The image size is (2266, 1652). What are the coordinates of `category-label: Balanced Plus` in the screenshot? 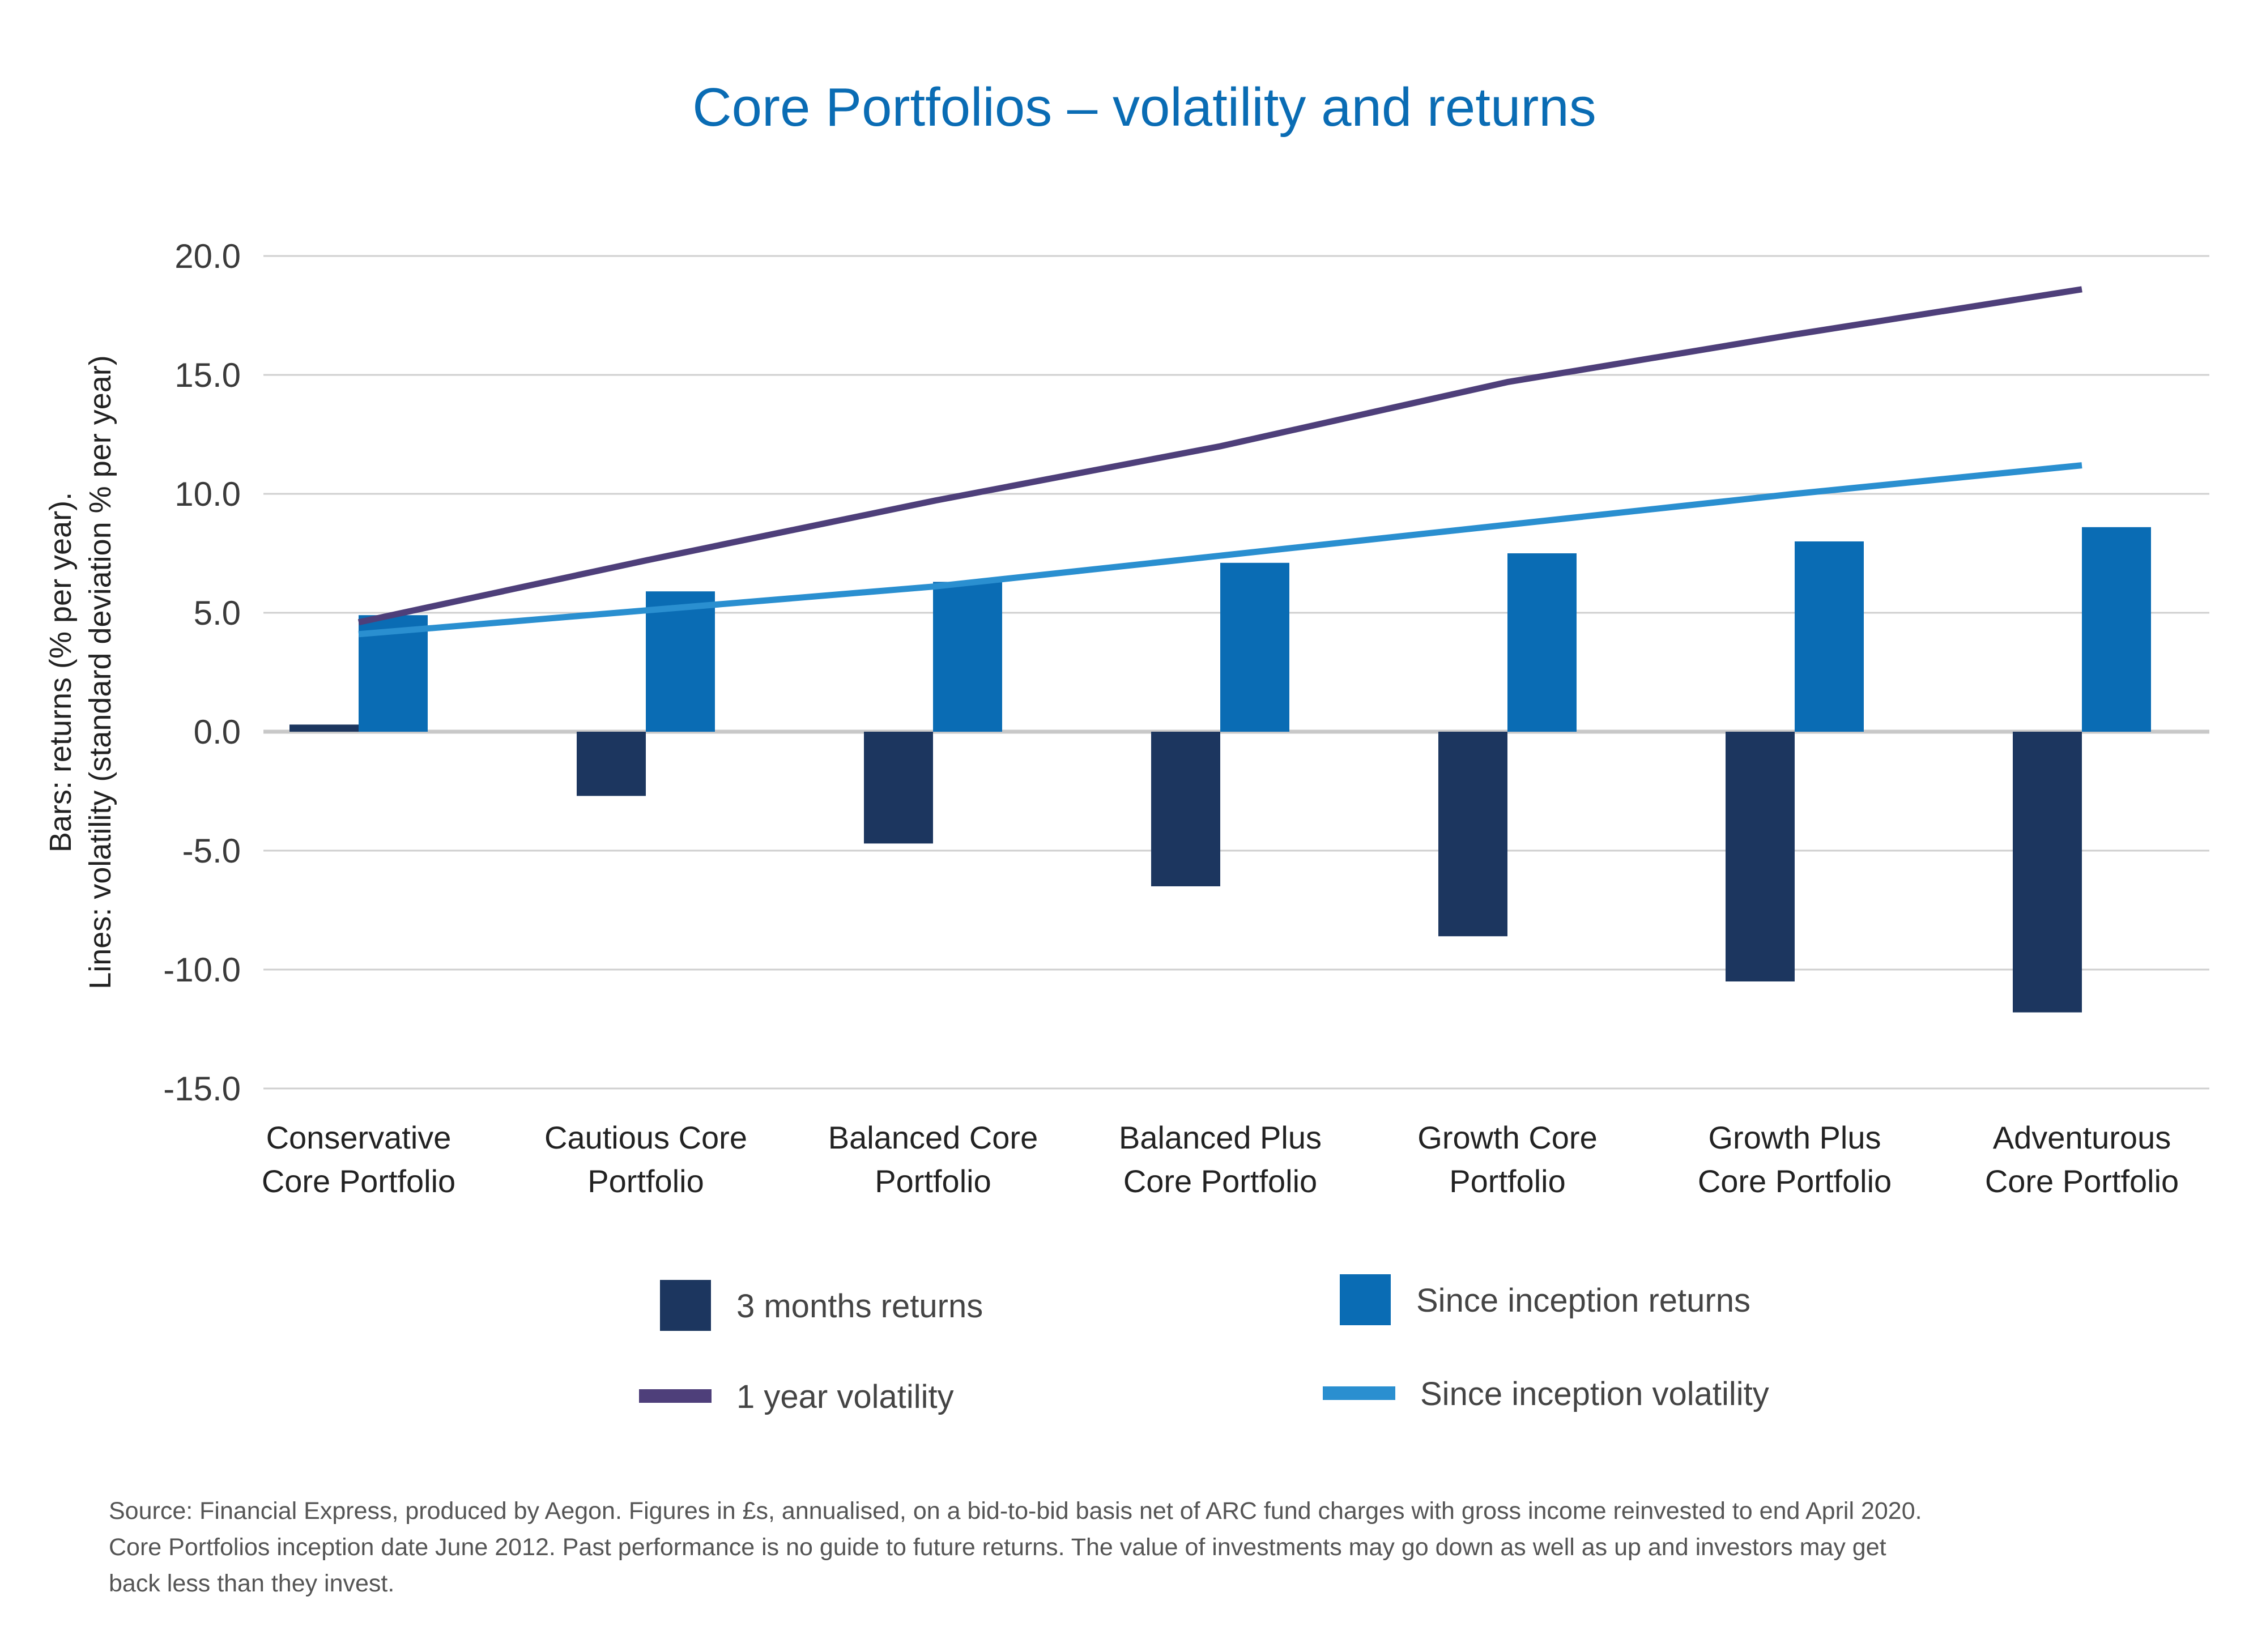 It's located at (1220, 1138).